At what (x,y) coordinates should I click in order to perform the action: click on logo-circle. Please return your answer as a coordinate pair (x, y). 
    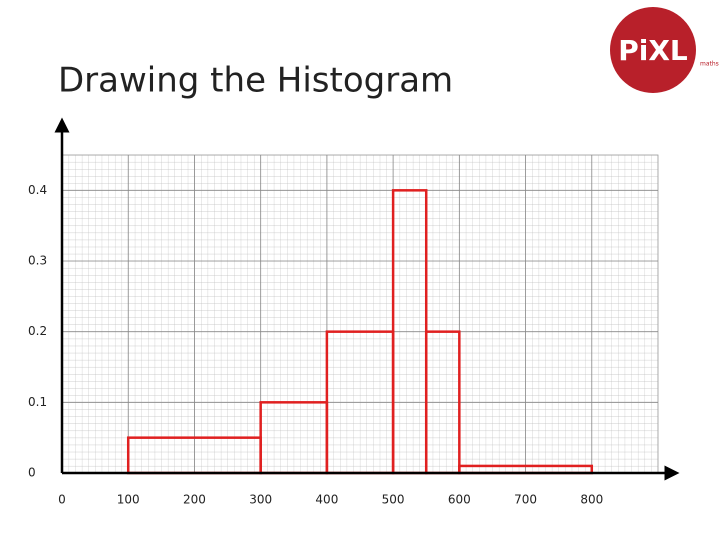
    Looking at the image, I should click on (653, 50).